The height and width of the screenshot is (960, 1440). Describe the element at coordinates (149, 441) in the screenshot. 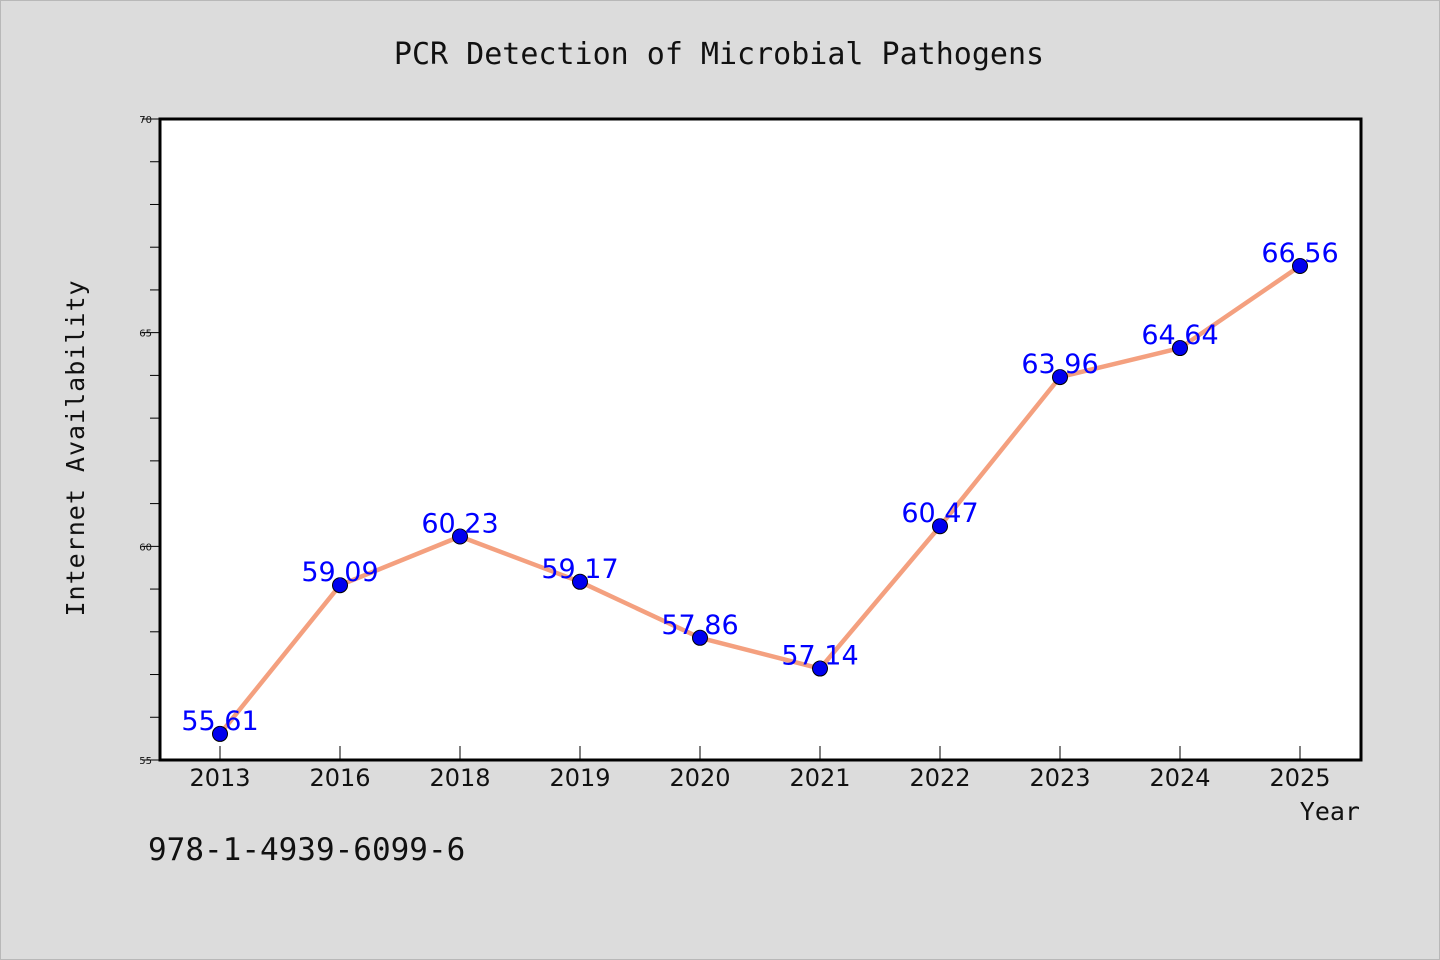

I see `y-axis: 55 60 65 70` at that location.